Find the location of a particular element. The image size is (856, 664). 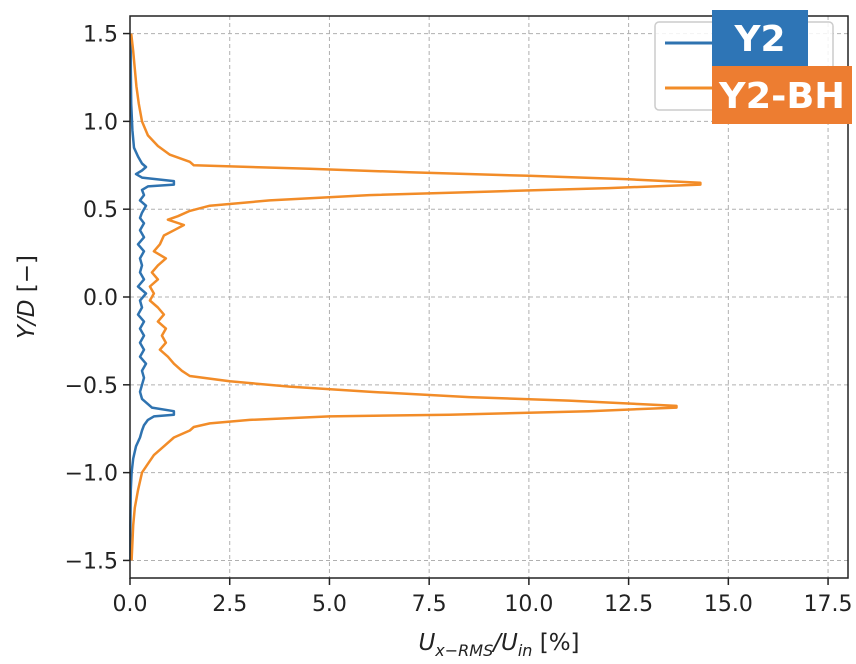

y-tick-label: 0.0 is located at coordinates (100, 298).